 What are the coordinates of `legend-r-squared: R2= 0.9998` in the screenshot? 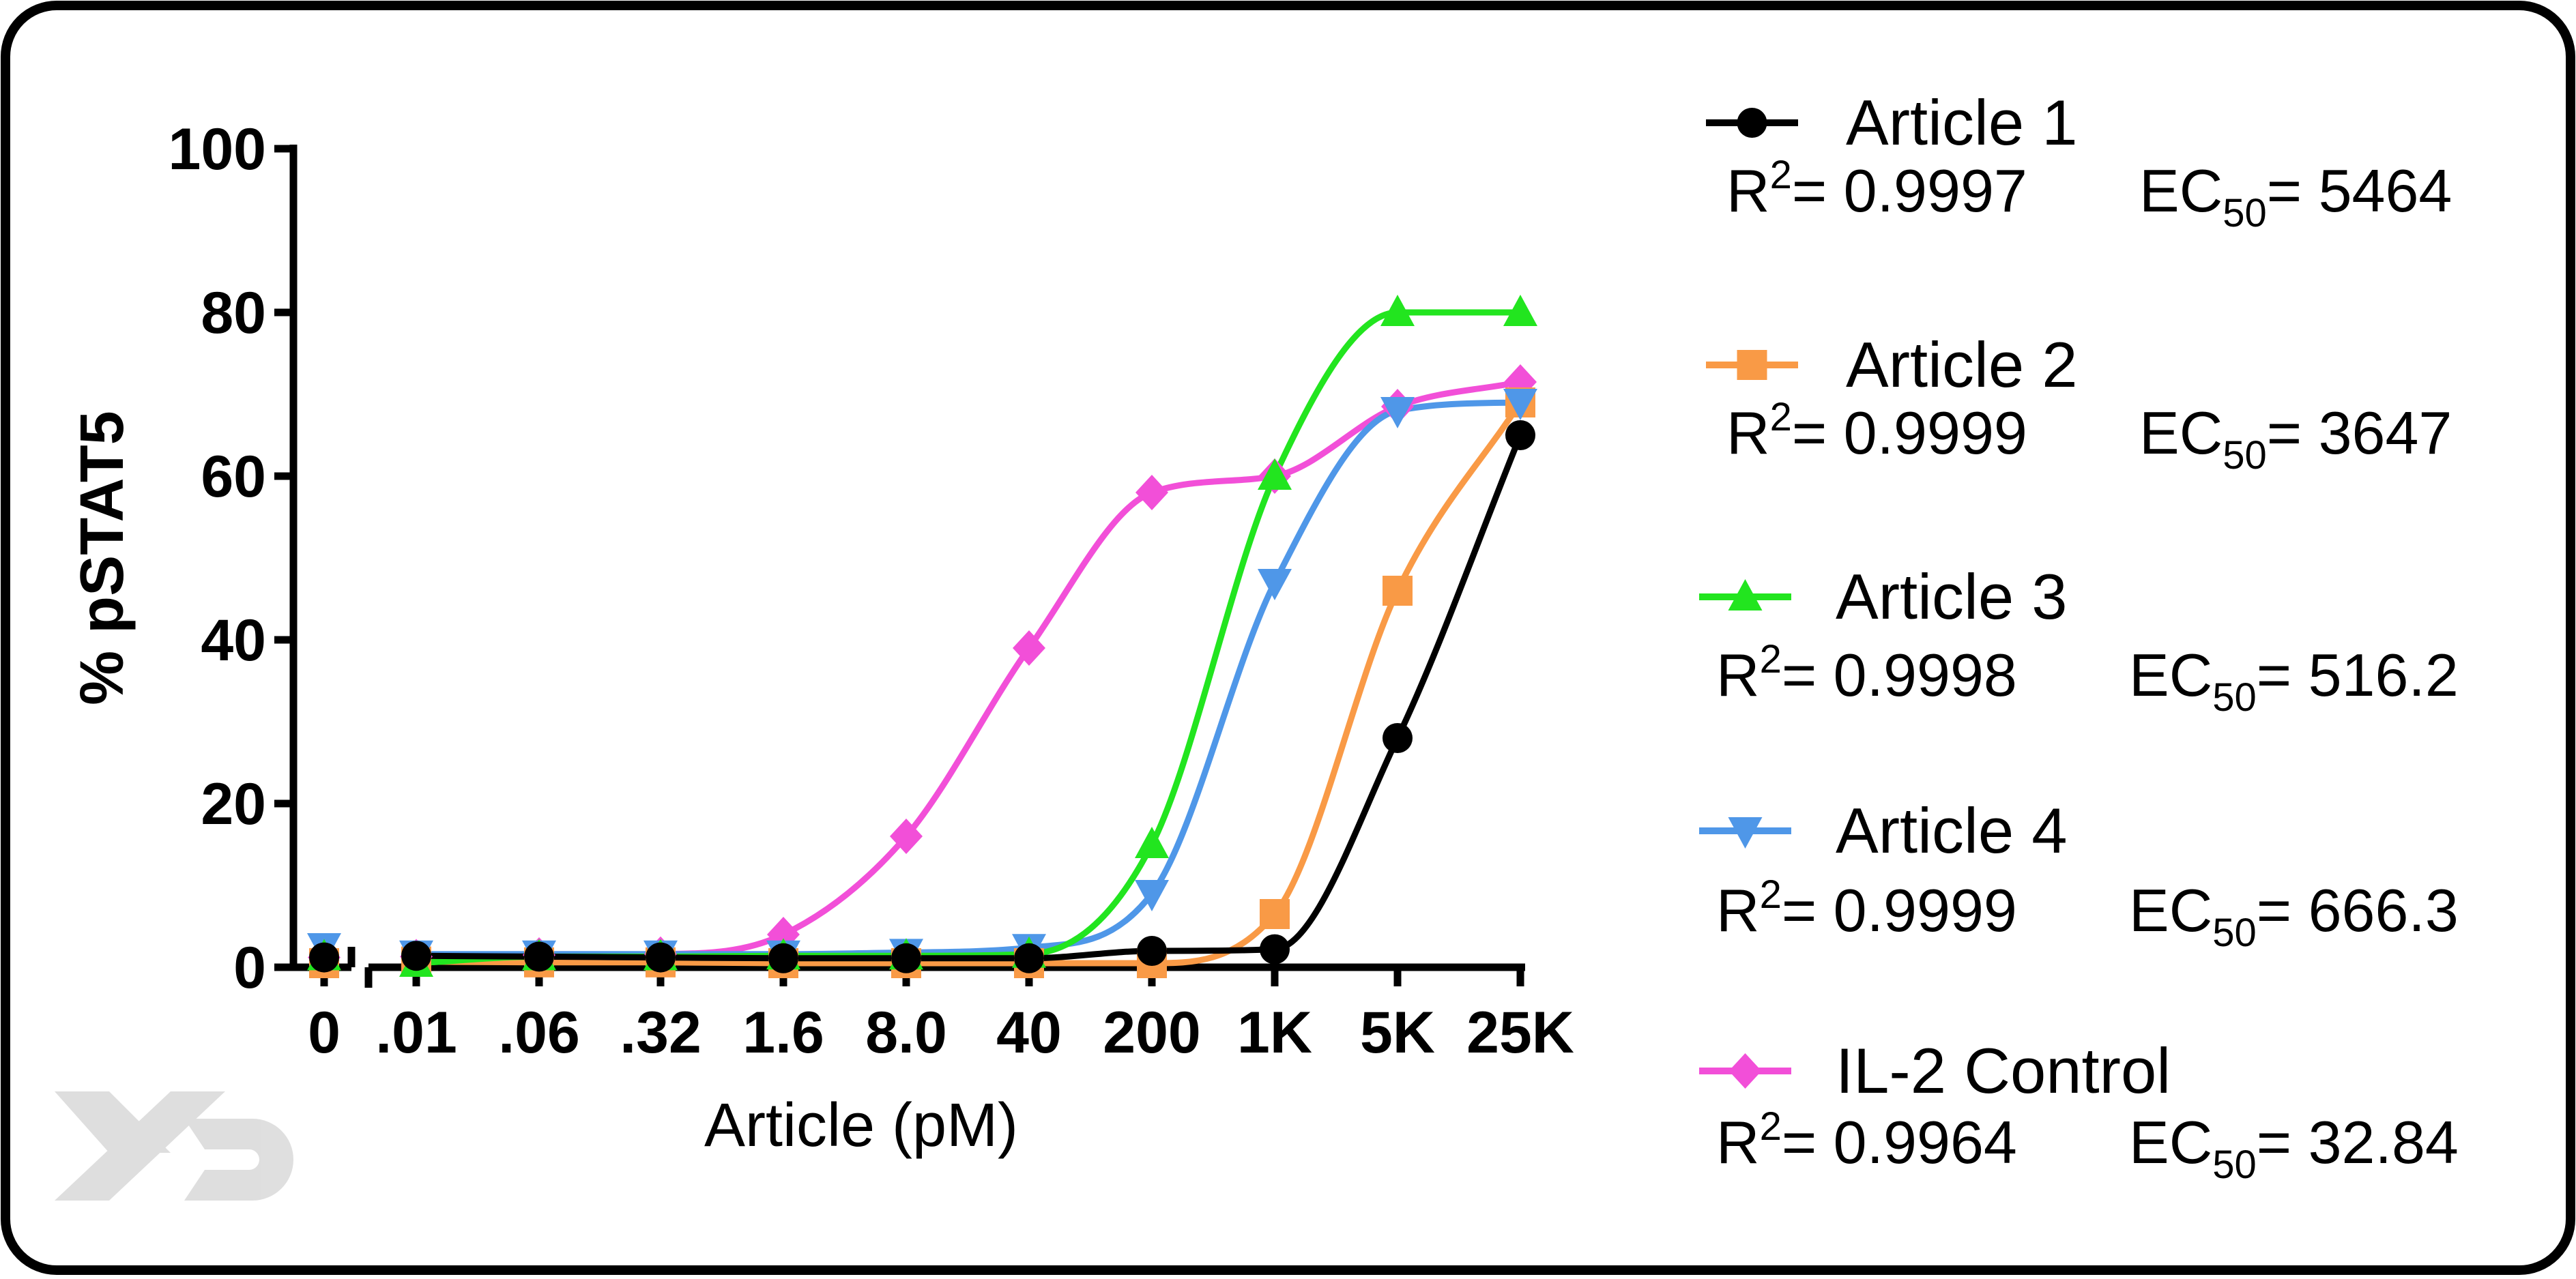 It's located at (1866, 673).